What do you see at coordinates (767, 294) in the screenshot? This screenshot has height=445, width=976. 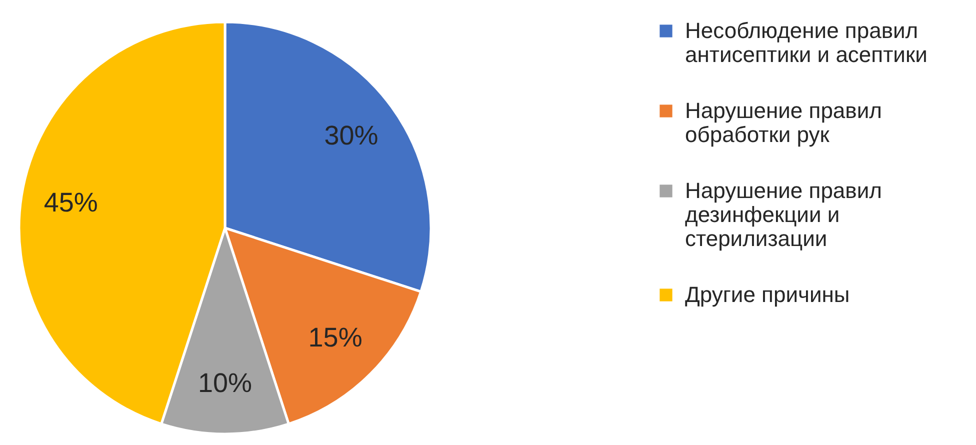 I see `legend-label: Другие причины` at bounding box center [767, 294].